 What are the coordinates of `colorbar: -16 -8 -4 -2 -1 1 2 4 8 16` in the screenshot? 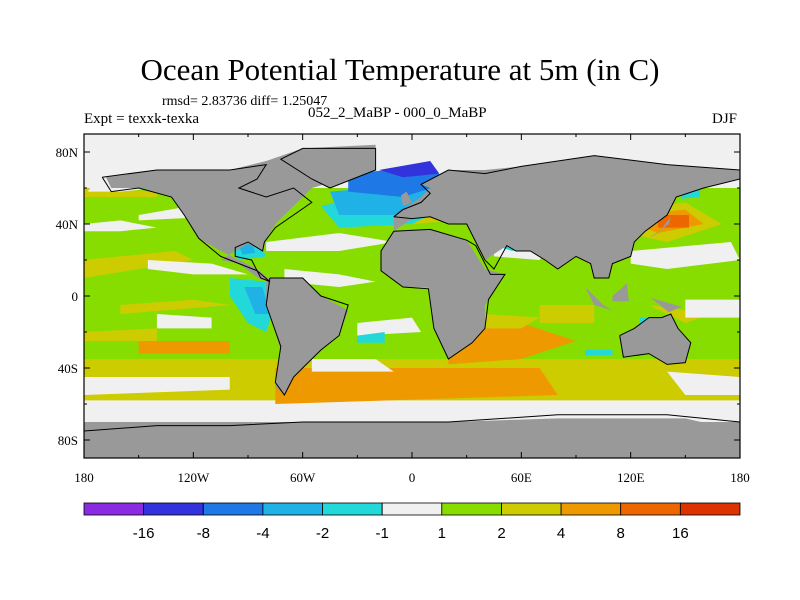 It's located at (412, 522).